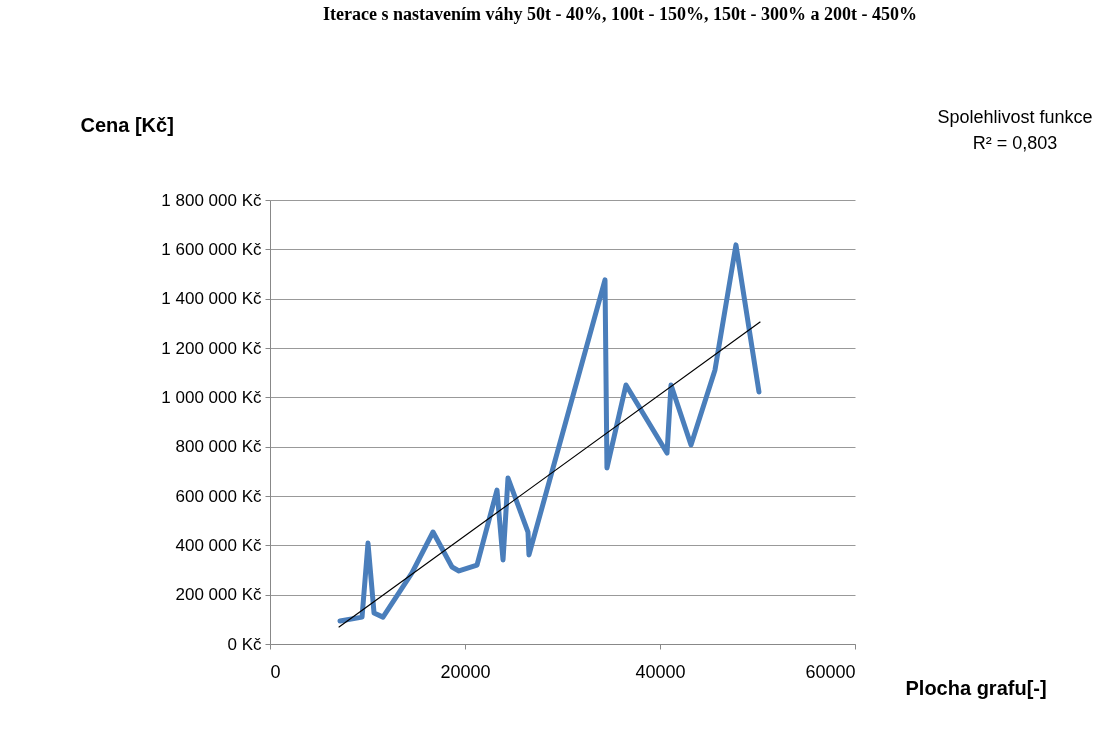 This screenshot has height=751, width=1105. Describe the element at coordinates (211, 200) in the screenshot. I see `y-tick-label: 1 800 000 Kč` at that location.